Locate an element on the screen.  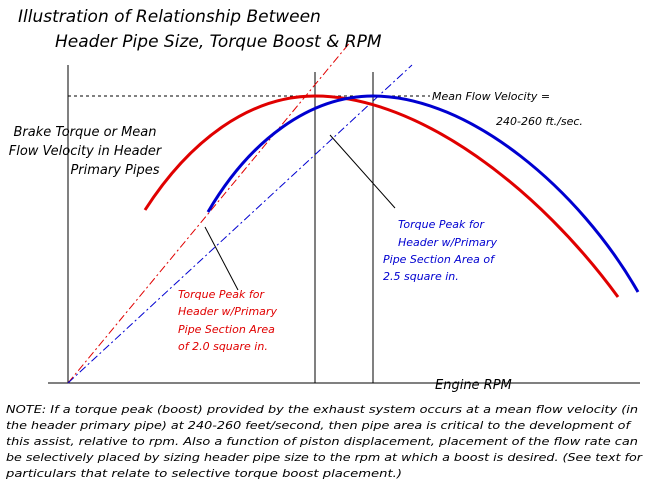
blue-annotation: Pipe Section Area of is located at coordinates (439, 259).